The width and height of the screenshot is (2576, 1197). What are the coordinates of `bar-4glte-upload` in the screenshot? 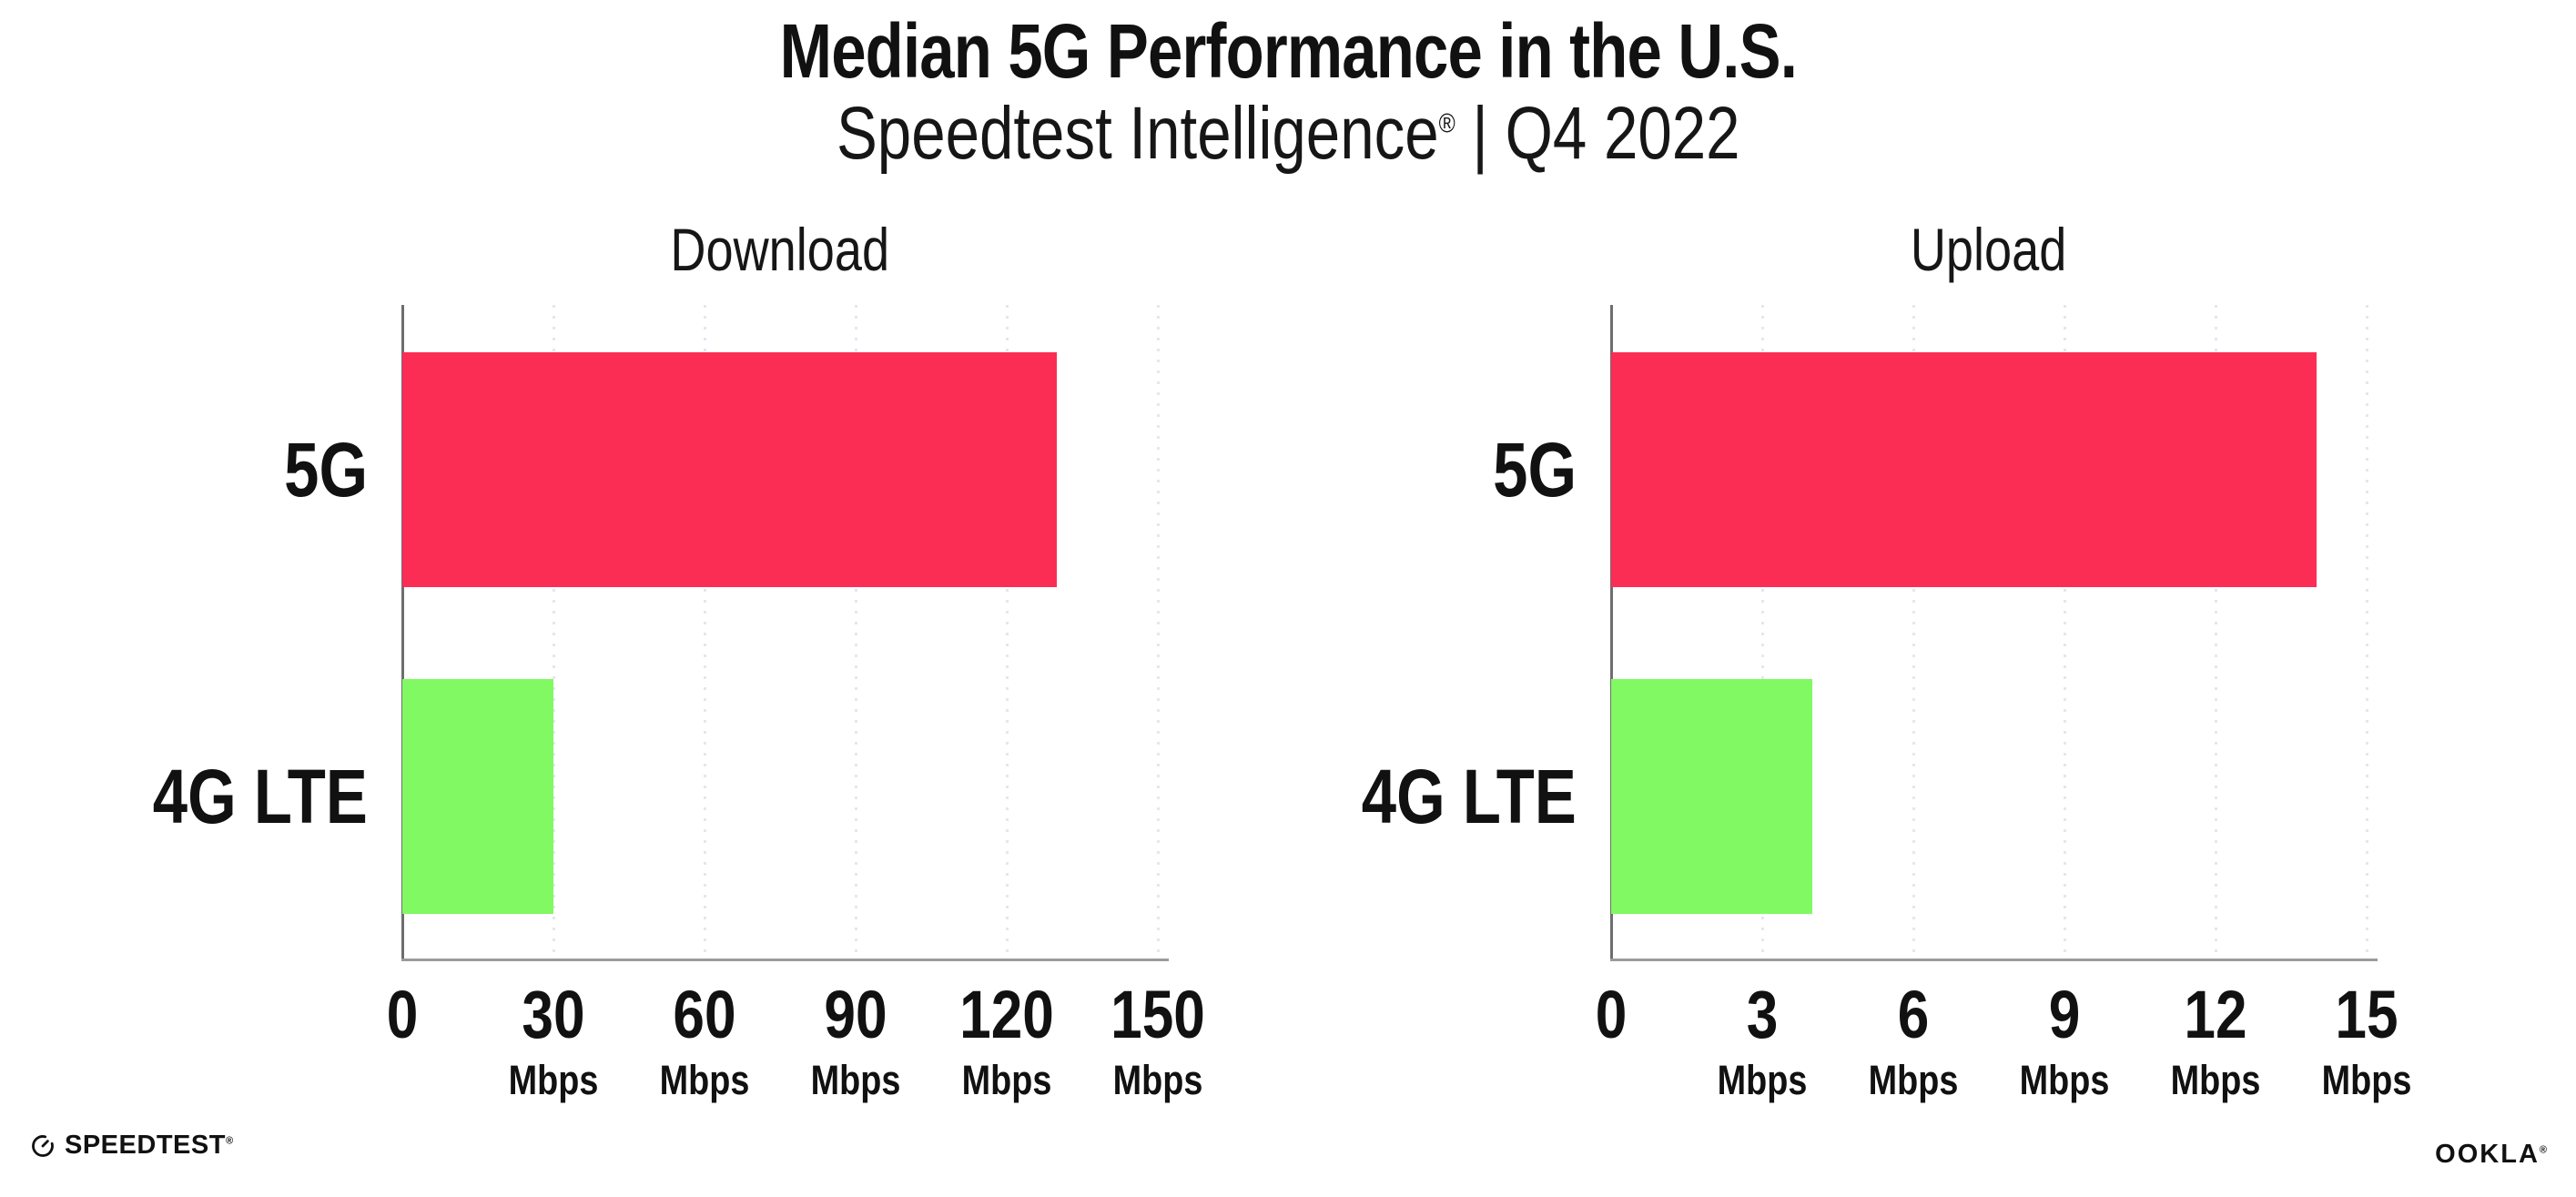 It's located at (1712, 796).